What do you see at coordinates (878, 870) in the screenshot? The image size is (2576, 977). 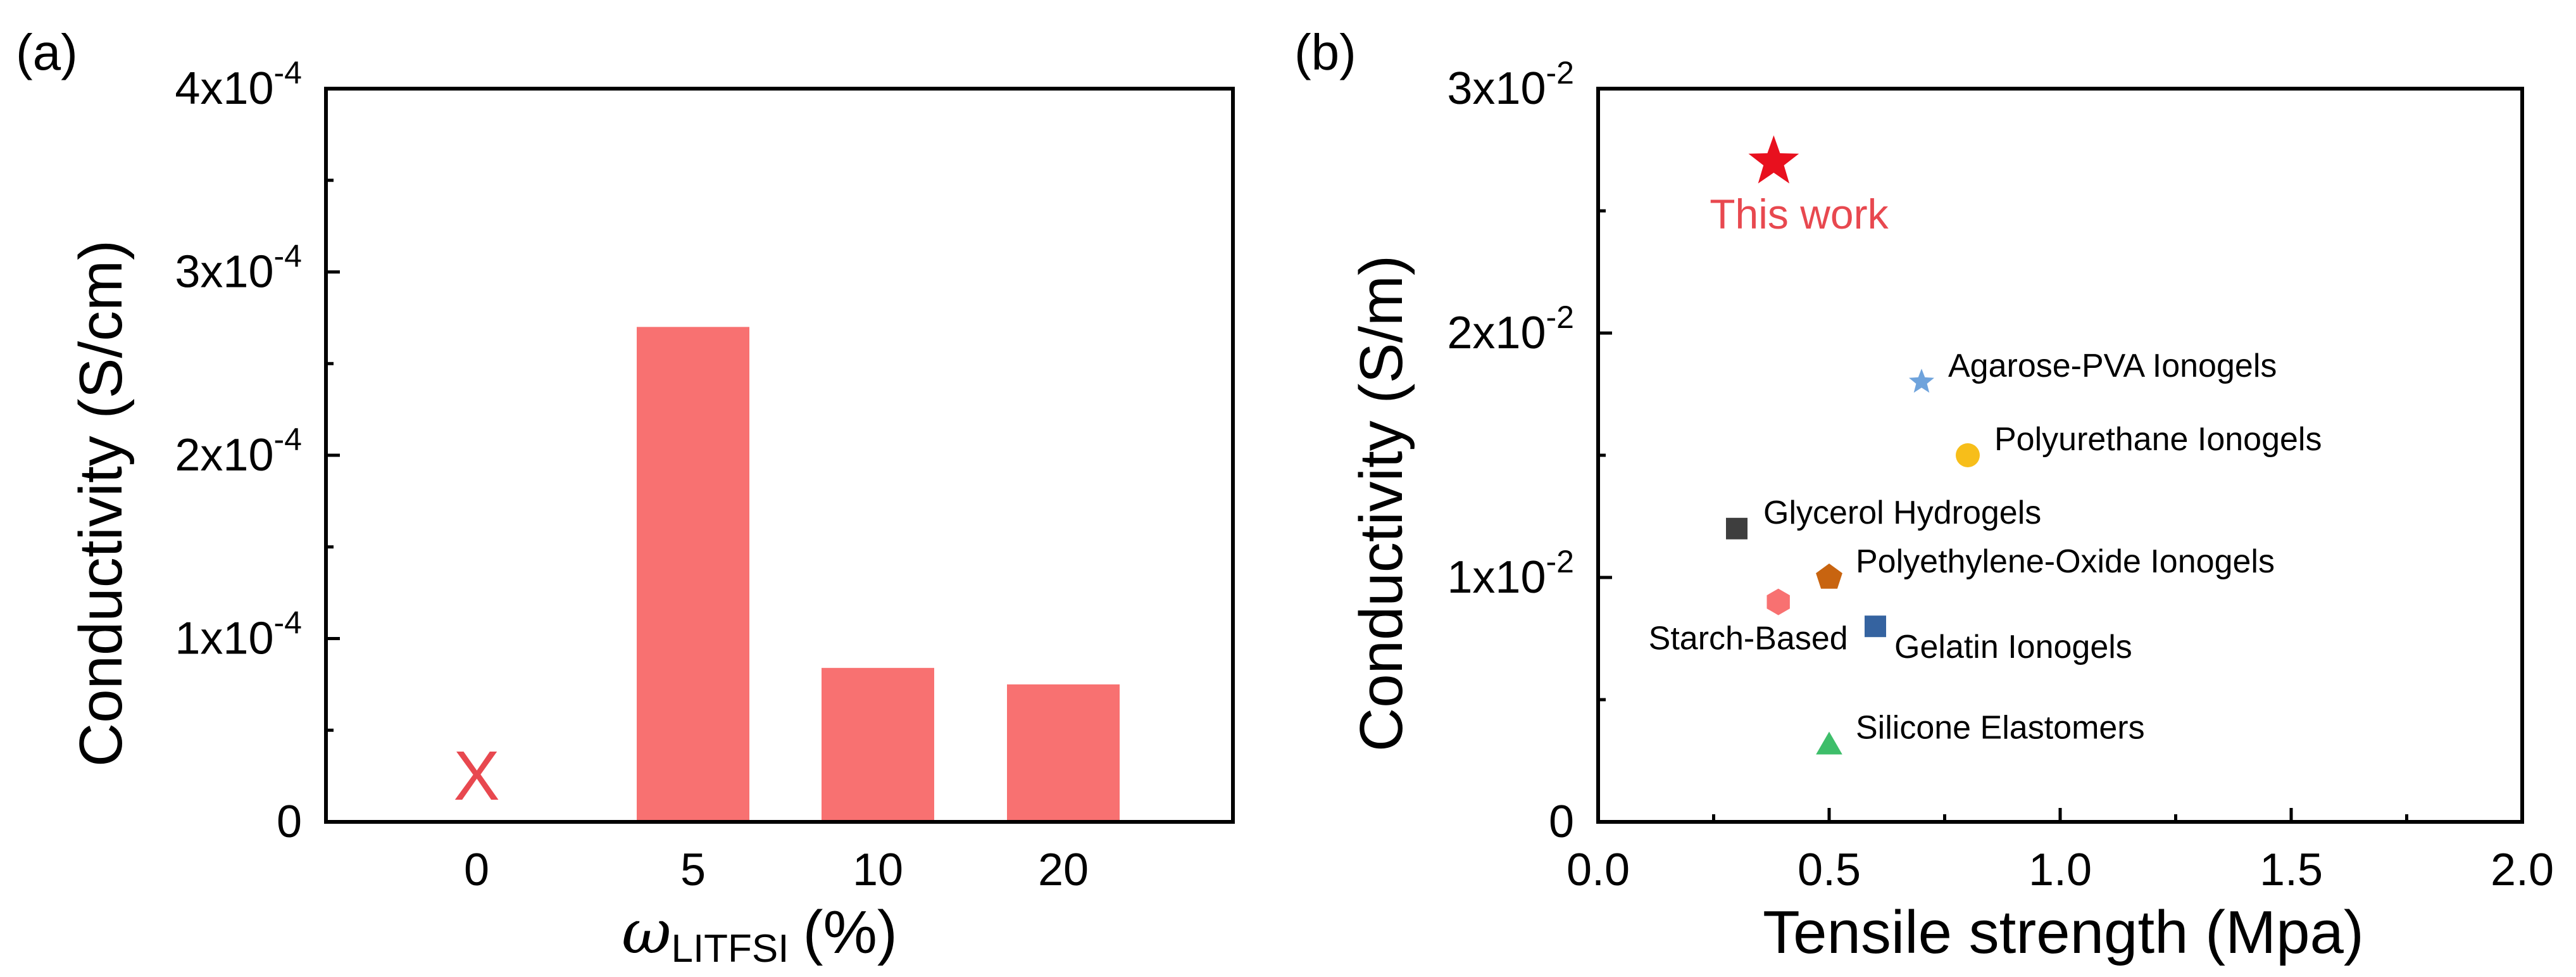 I see `panel-a-x-tick-label: 10` at bounding box center [878, 870].